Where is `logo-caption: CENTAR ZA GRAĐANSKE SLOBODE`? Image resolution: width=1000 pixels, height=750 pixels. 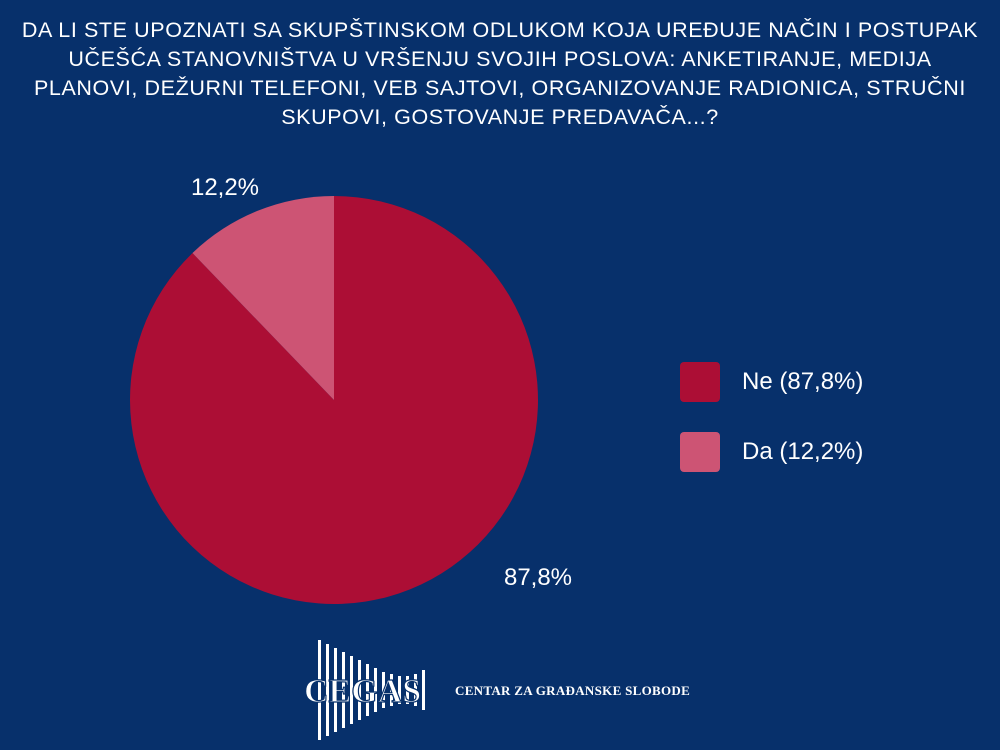 logo-caption: CENTAR ZA GRAĐANSKE SLOBODE is located at coordinates (573, 690).